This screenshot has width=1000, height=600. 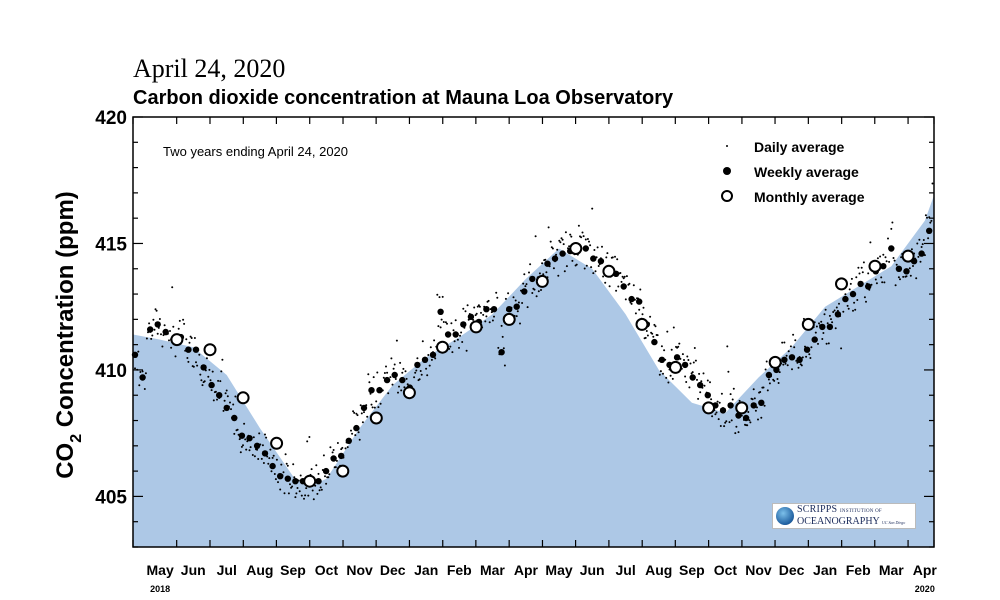 I want to click on x-tick-label: May, so click(x=160, y=570).